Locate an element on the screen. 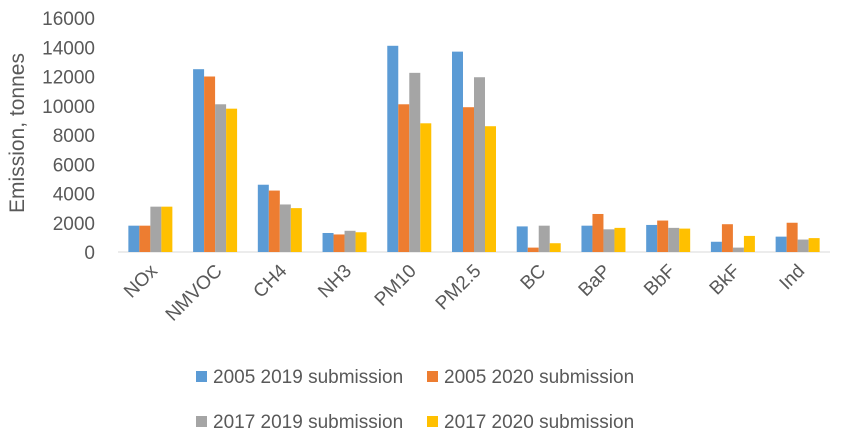 The height and width of the screenshot is (445, 850). y-axis-ticks: 0 2000 4000 6000 8000 10000 12000 14000 16000 is located at coordinates (68, 136).